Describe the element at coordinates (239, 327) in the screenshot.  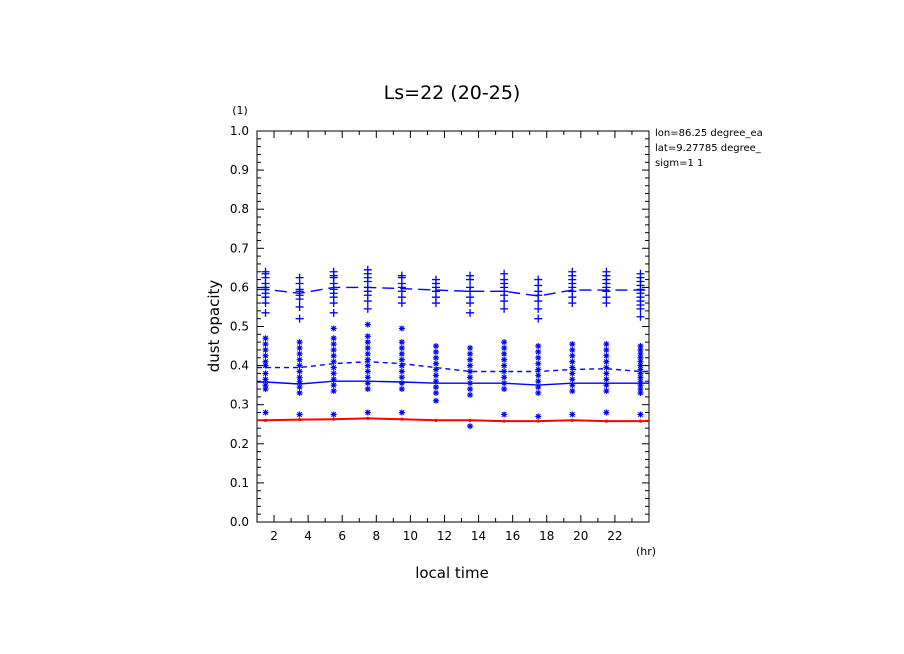
I see `y-tick-label: 0.5` at that location.